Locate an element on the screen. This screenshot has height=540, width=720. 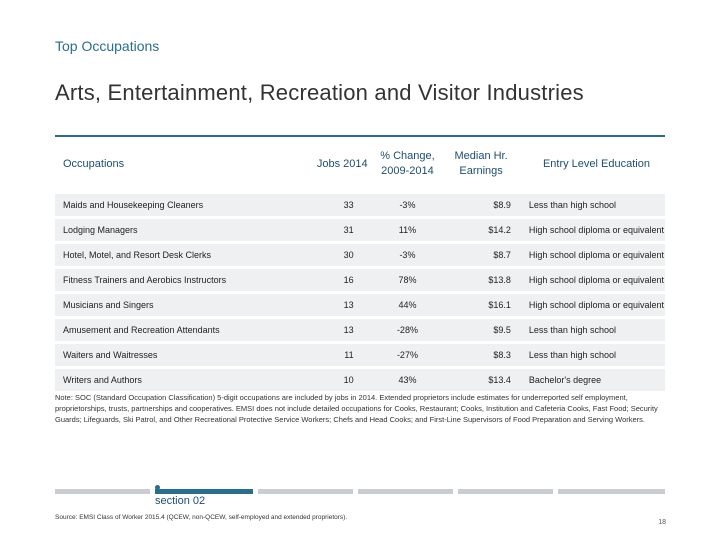
cell-change: 11% is located at coordinates (407, 229).